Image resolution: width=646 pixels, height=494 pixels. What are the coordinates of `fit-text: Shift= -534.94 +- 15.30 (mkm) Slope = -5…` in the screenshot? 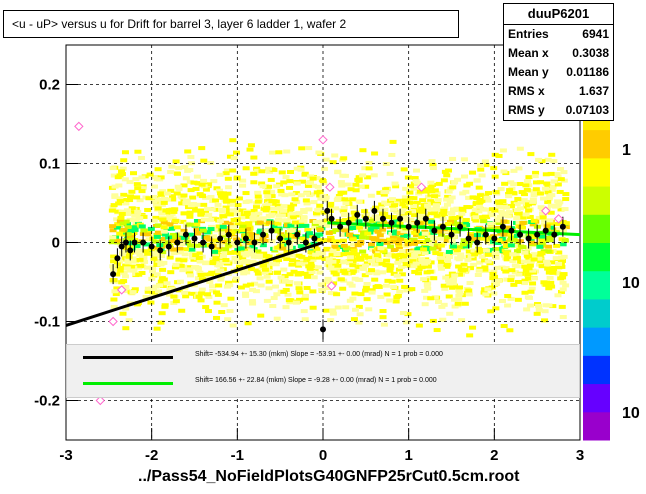 It's located at (319, 354).